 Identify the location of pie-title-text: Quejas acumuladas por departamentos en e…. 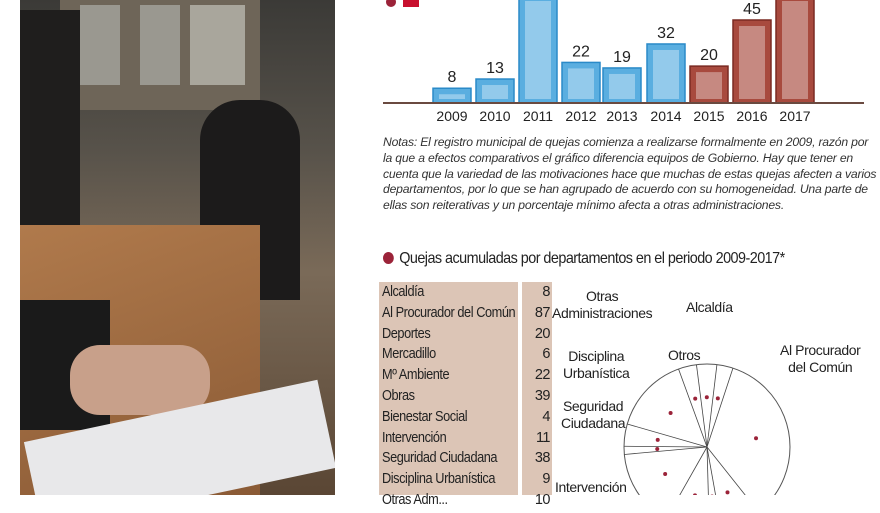
(591, 258).